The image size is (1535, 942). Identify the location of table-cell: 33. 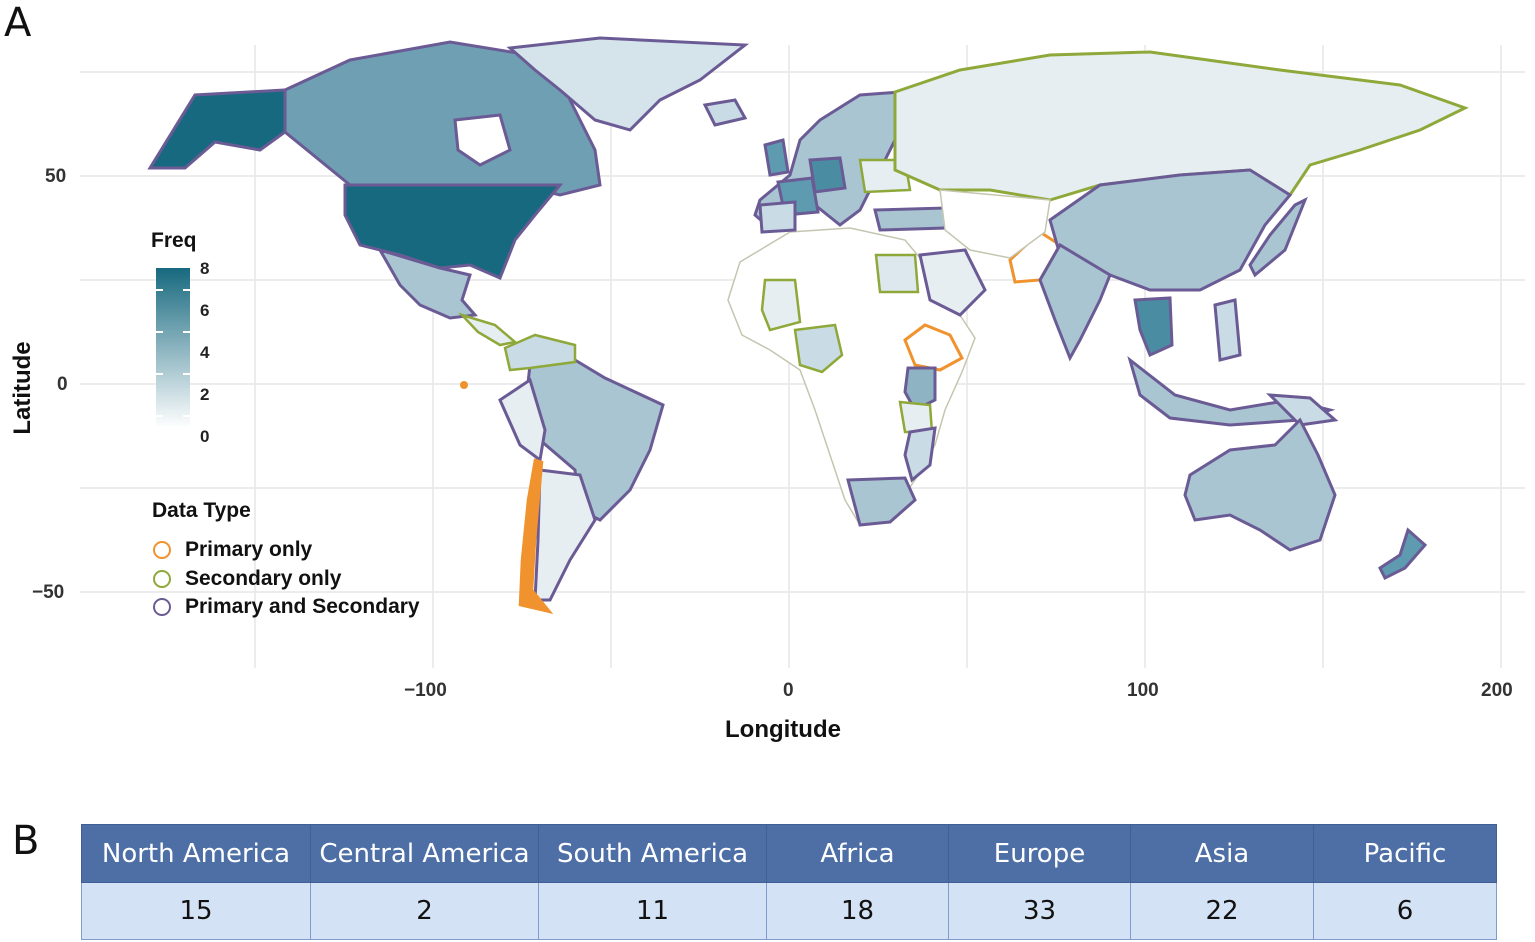
(1039, 911).